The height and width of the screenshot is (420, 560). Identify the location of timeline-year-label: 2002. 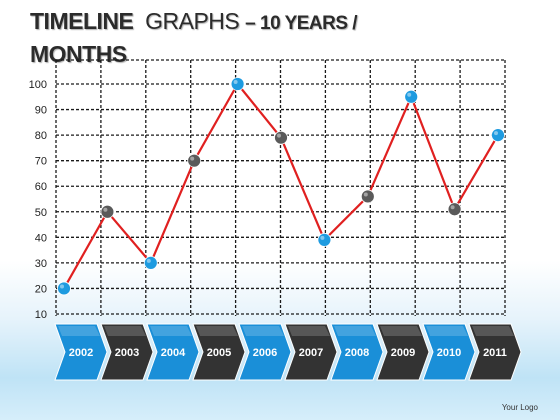
(81, 353).